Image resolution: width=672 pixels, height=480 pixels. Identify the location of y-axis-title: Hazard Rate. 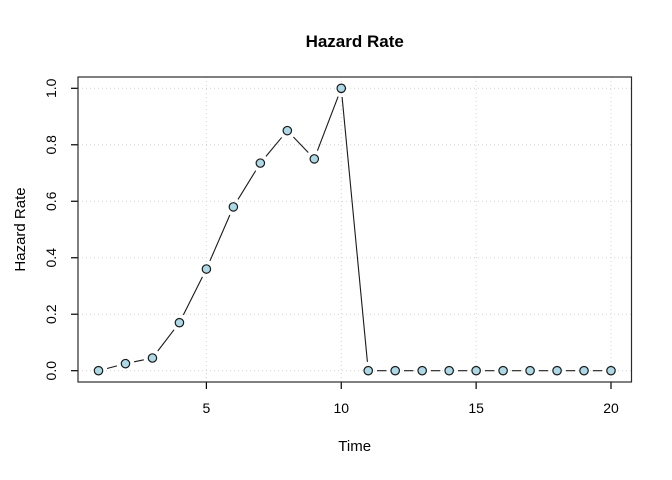
(20, 229).